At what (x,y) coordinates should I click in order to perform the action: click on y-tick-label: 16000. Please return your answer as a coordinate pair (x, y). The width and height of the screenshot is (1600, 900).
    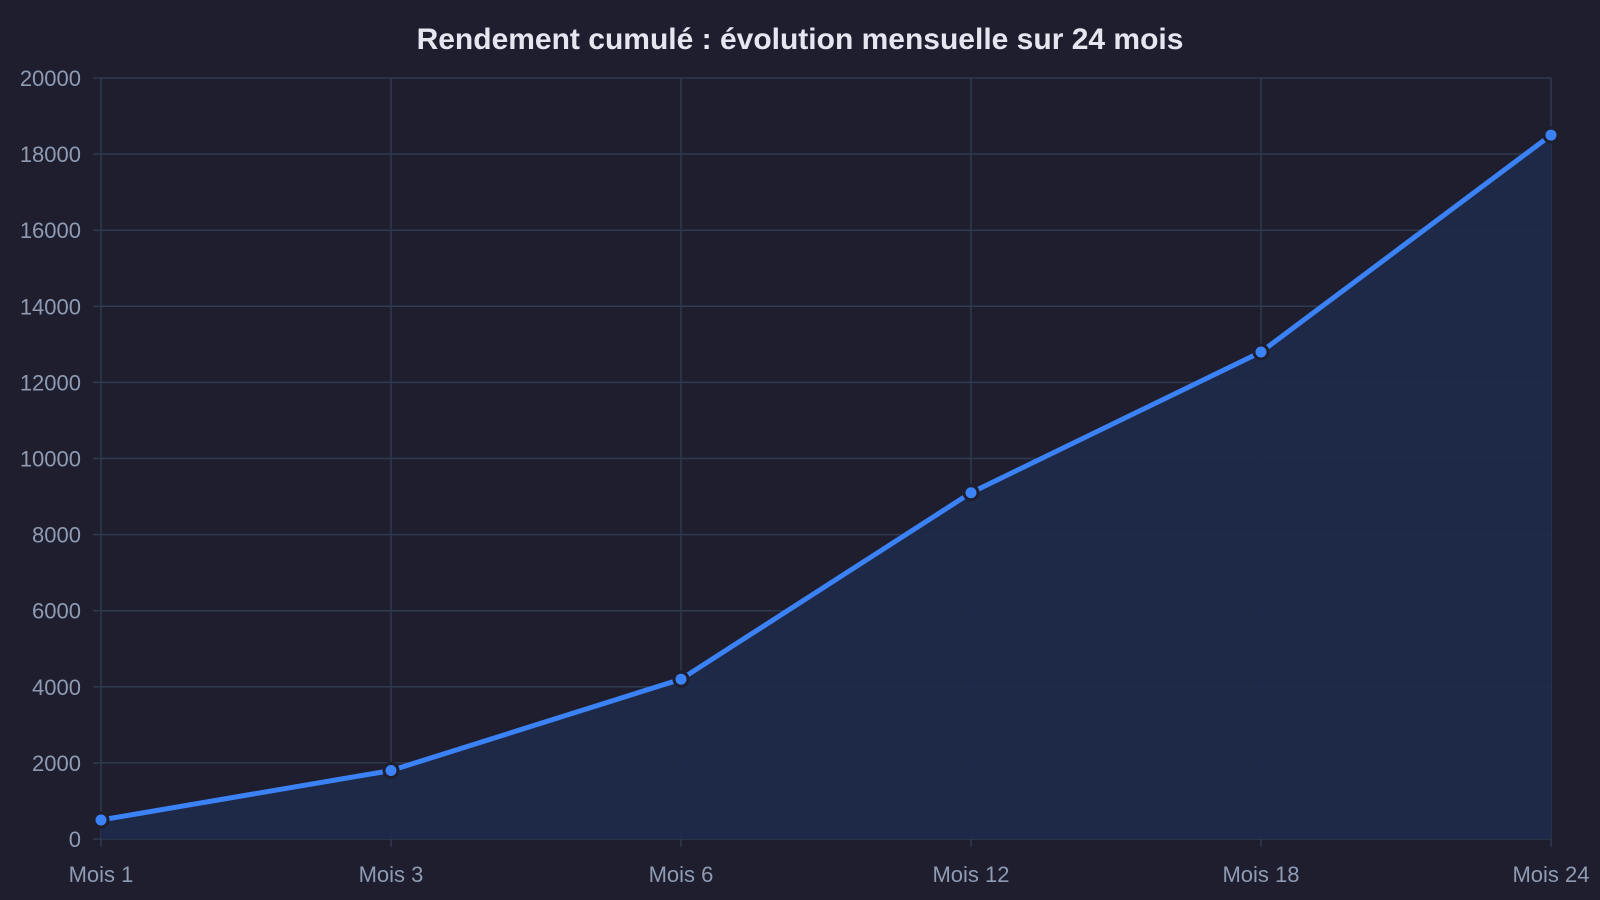
    Looking at the image, I should click on (50, 230).